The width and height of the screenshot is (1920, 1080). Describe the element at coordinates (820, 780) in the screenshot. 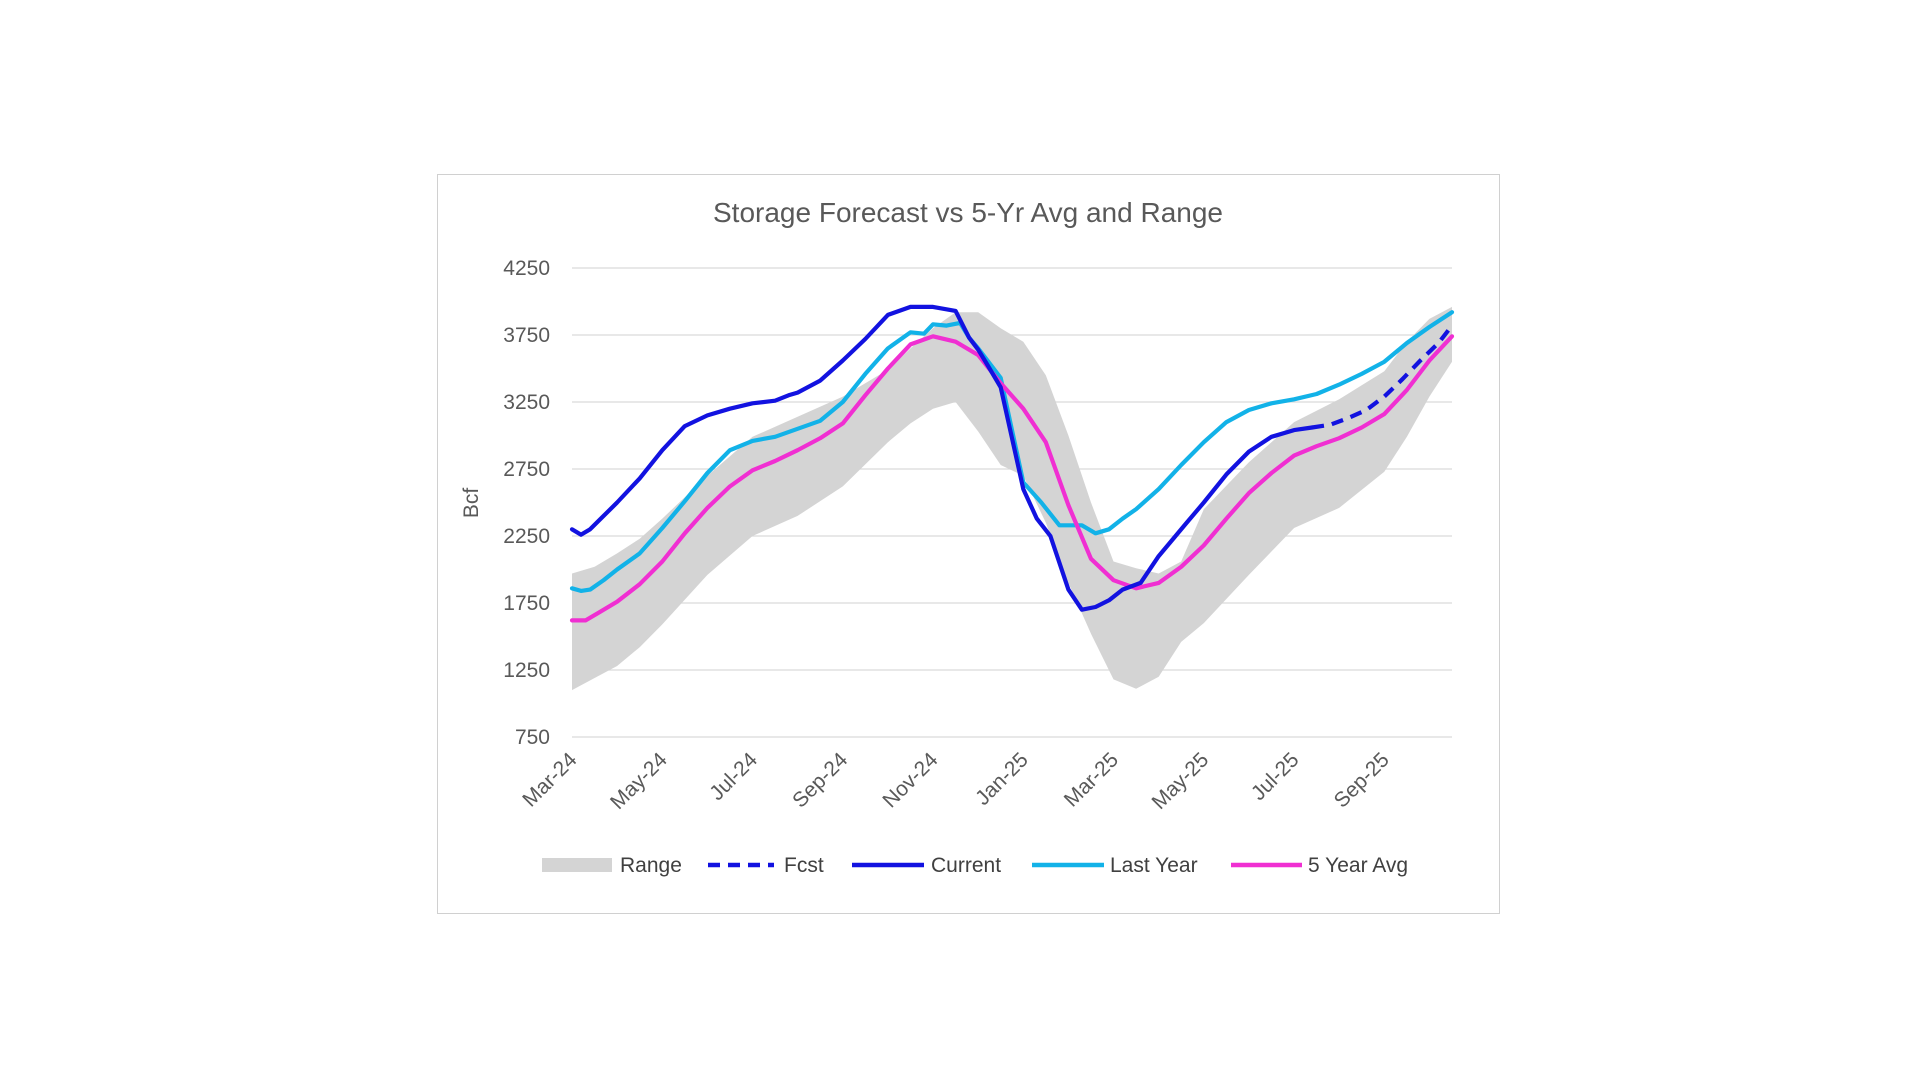

I see `x-tick-label: Sep-24` at that location.